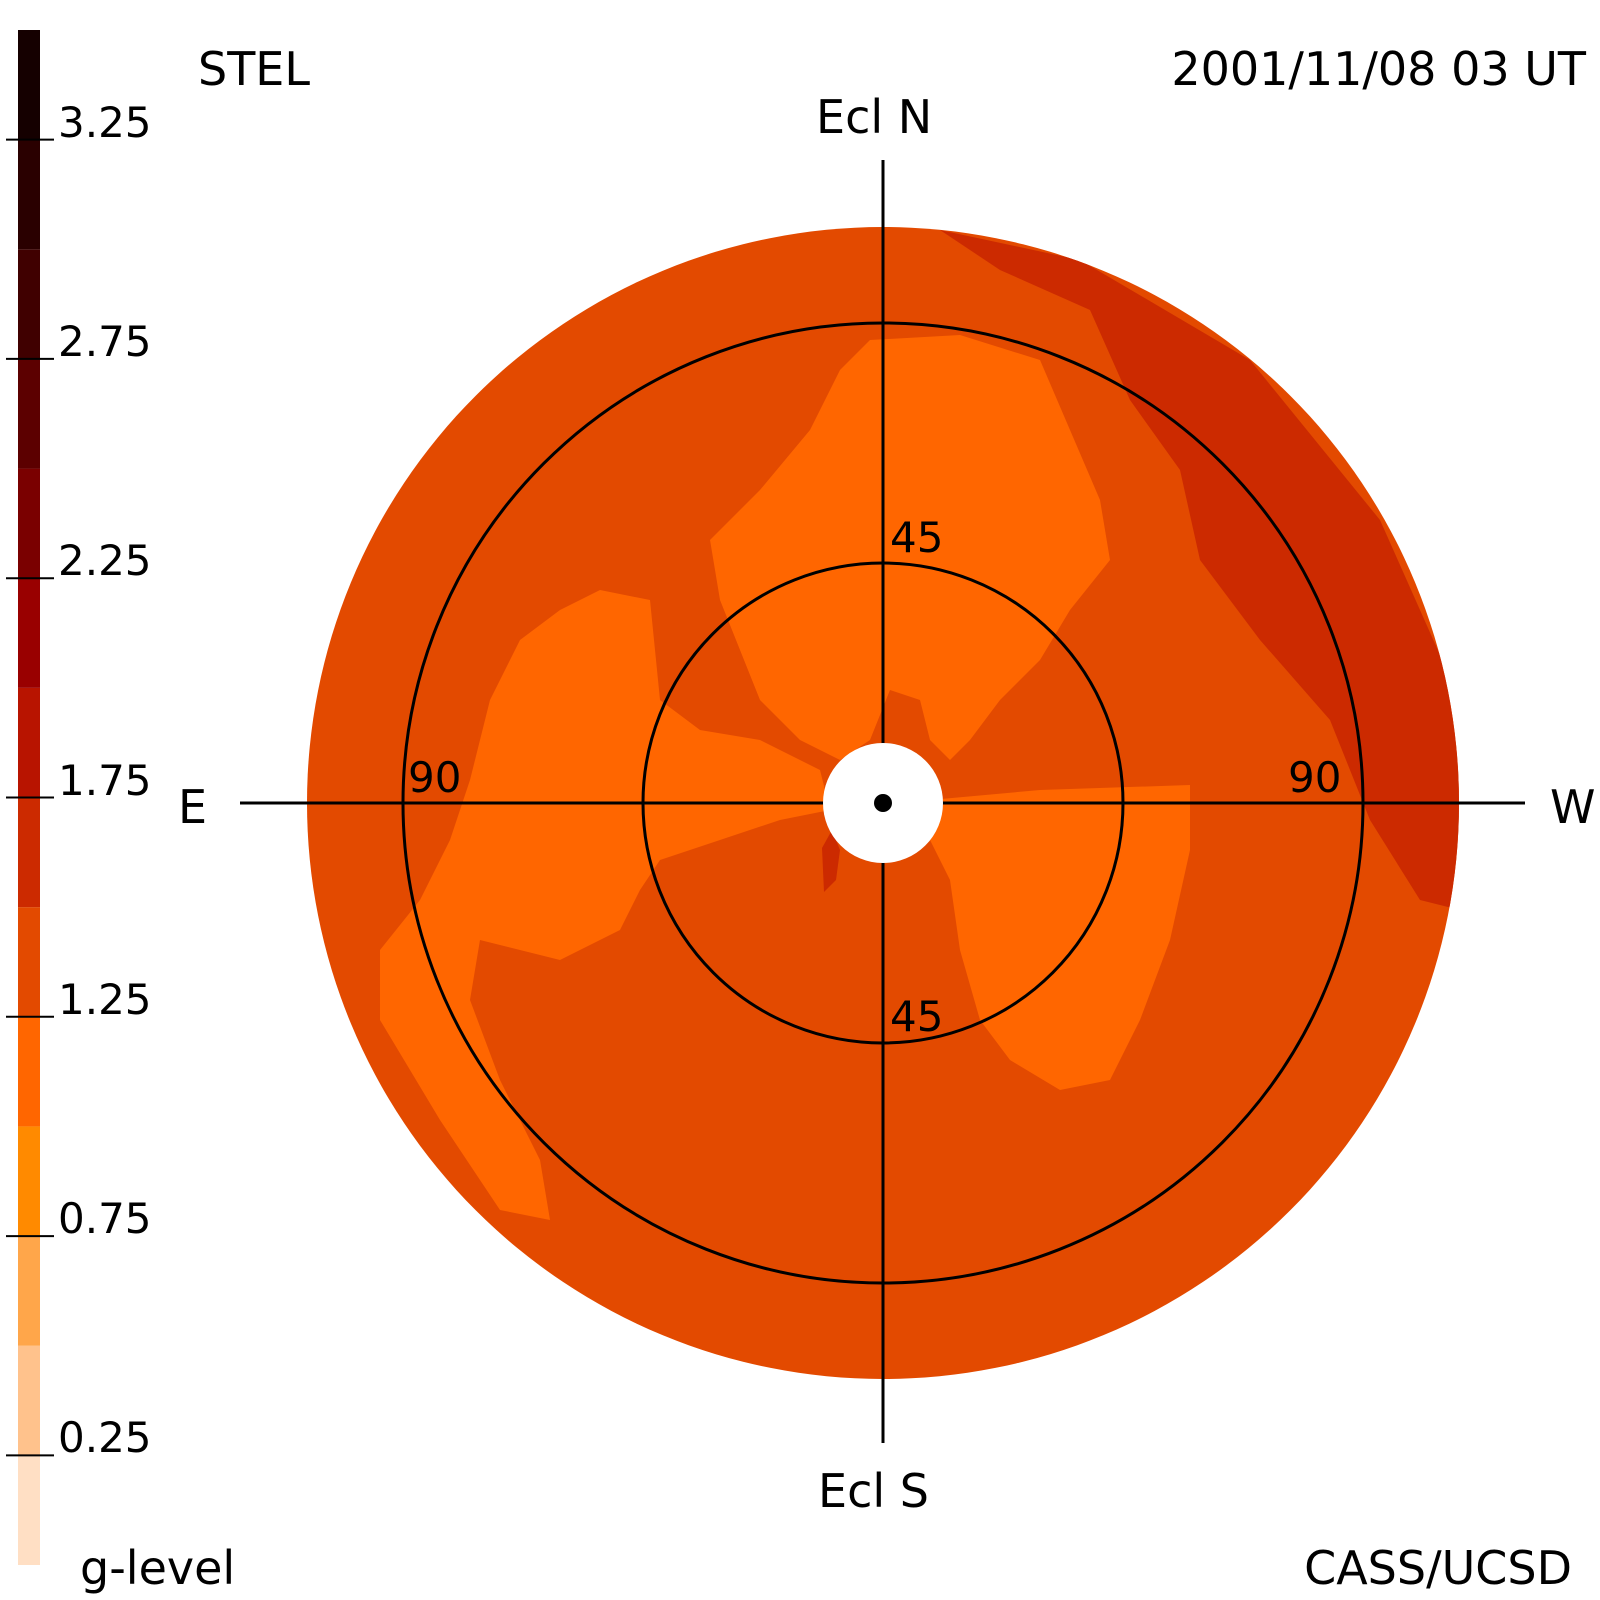 The height and width of the screenshot is (1600, 1600). I want to click on datetime-label: 2001/11/08 03 UT, so click(1378, 69).